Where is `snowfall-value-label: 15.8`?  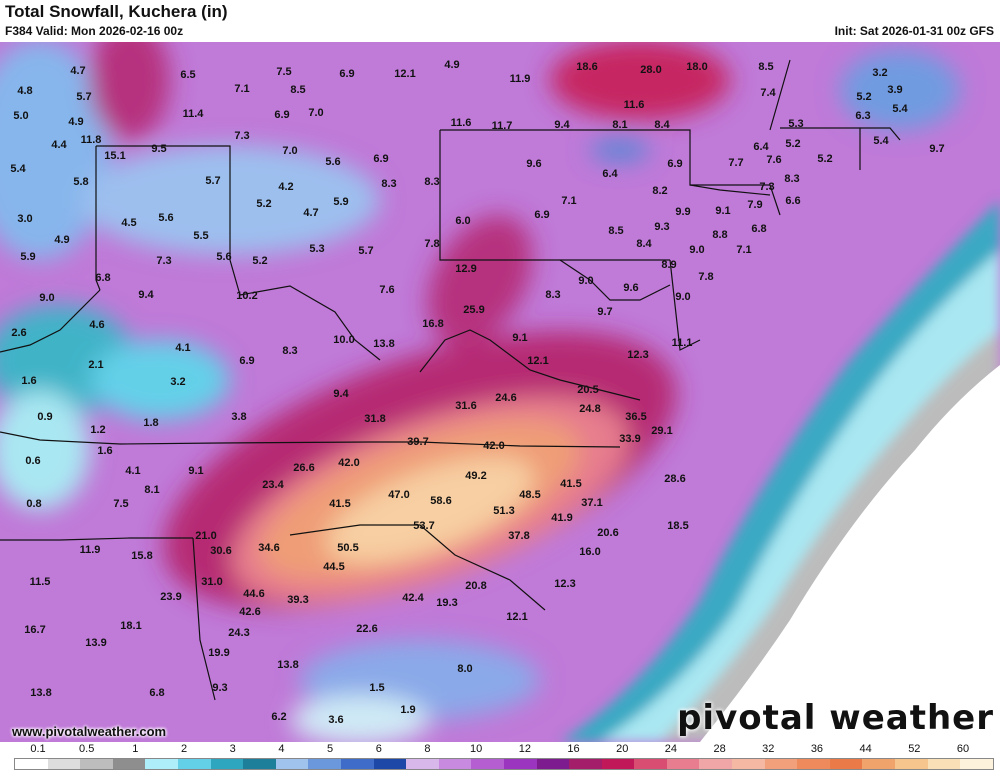 snowfall-value-label: 15.8 is located at coordinates (141, 556).